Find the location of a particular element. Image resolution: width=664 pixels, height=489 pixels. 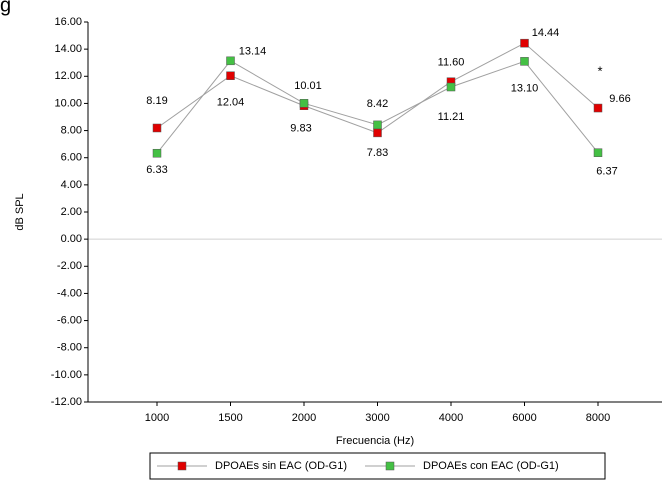

y-tick-label: 8.00 is located at coordinates (71, 130).